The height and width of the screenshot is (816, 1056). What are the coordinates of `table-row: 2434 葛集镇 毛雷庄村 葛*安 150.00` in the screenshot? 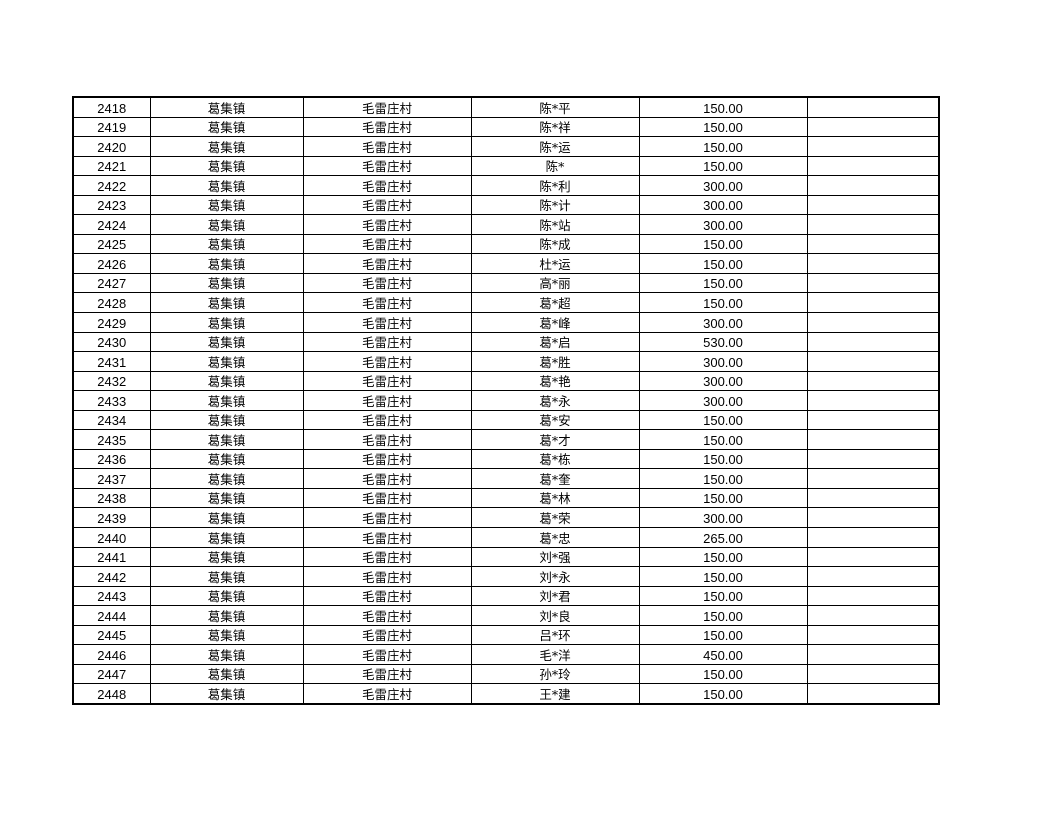 It's located at (506, 420).